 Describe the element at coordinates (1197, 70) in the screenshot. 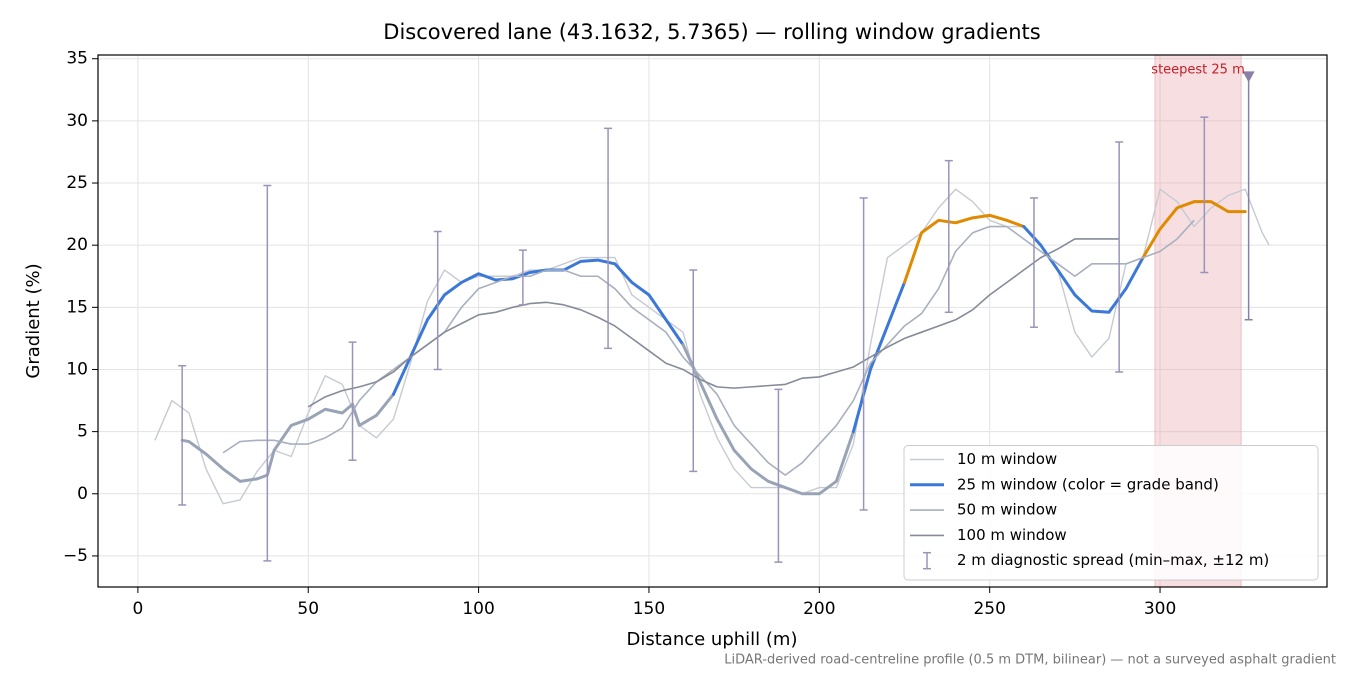

I see `steepest-label: steepest 25 m` at that location.